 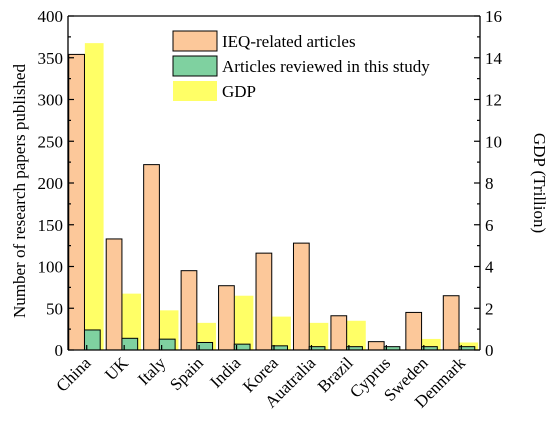 What do you see at coordinates (51, 100) in the screenshot?
I see `y-tick-label-left: 300` at bounding box center [51, 100].